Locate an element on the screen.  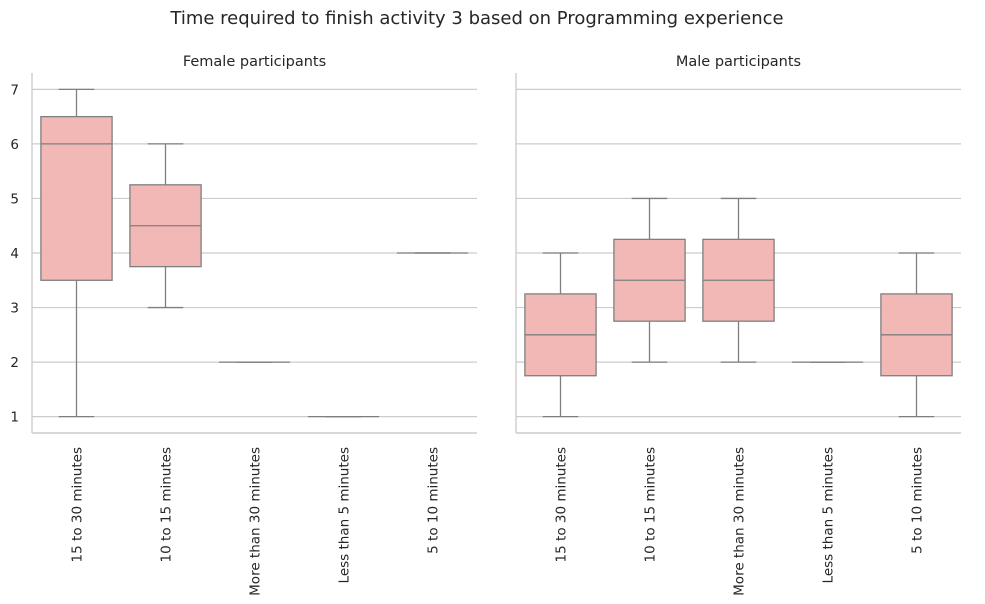
panel-title: Male participants is located at coordinates (738, 62).